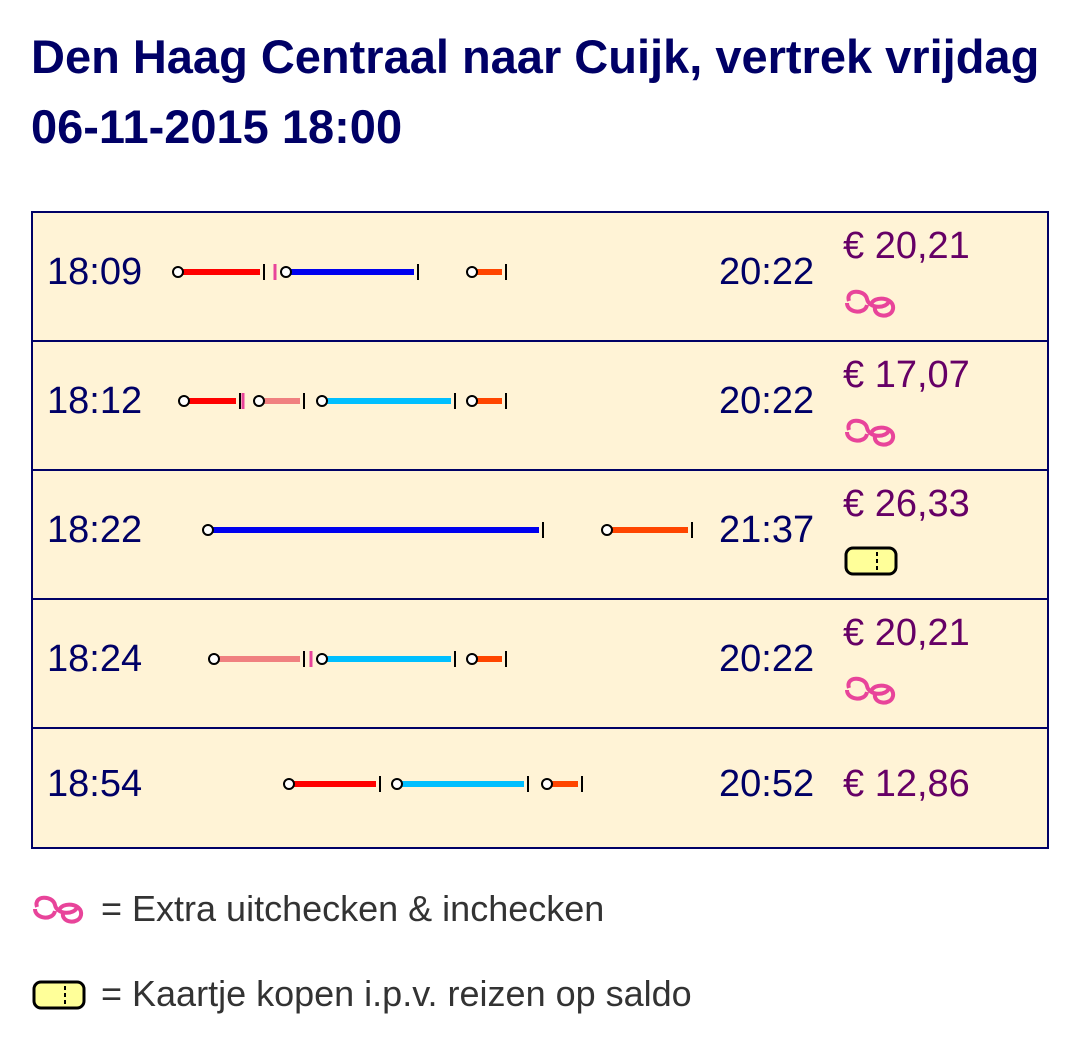  What do you see at coordinates (95, 659) in the screenshot?
I see `departure-time: 18:24` at bounding box center [95, 659].